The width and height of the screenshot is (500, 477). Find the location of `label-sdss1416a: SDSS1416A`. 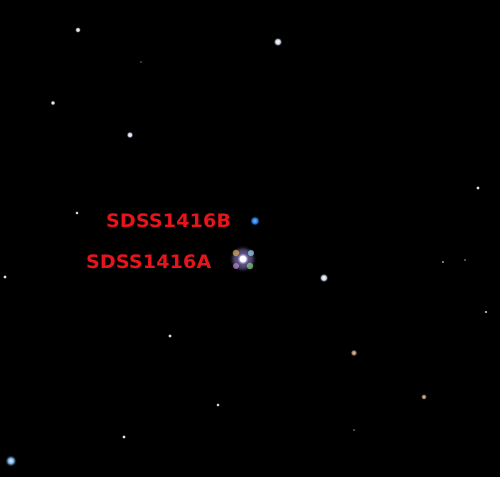

label-sdss1416a: SDSS1416A is located at coordinates (149, 262).